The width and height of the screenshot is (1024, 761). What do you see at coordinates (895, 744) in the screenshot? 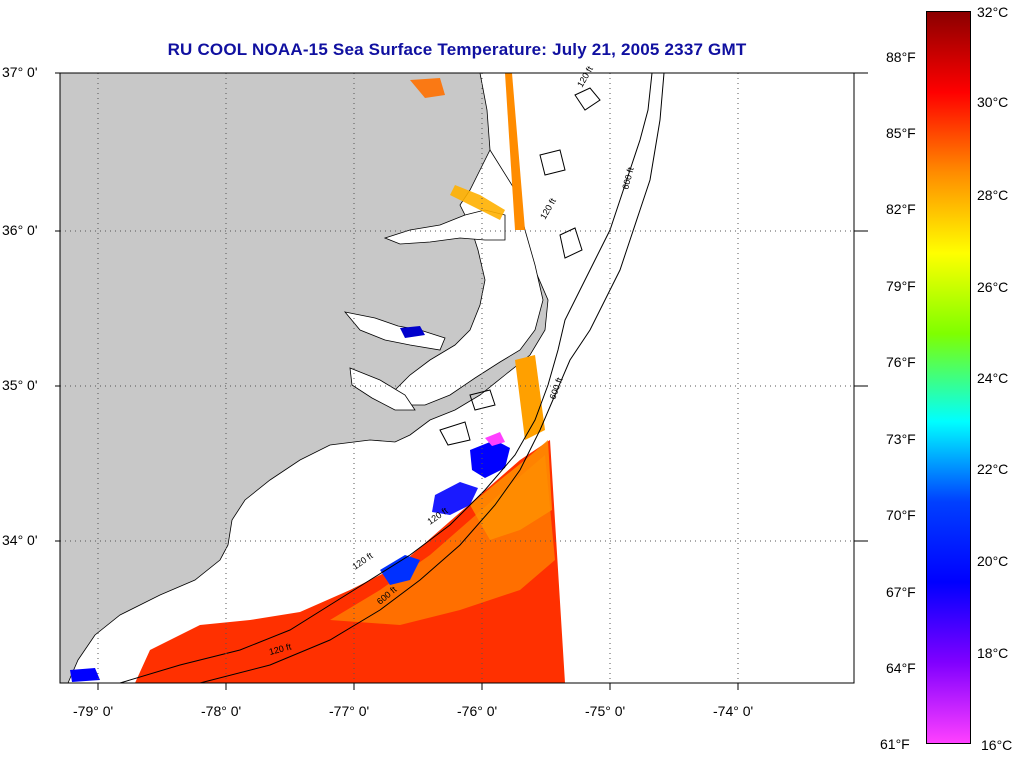
I see `colorbar-f-61: 61°F` at bounding box center [895, 744].